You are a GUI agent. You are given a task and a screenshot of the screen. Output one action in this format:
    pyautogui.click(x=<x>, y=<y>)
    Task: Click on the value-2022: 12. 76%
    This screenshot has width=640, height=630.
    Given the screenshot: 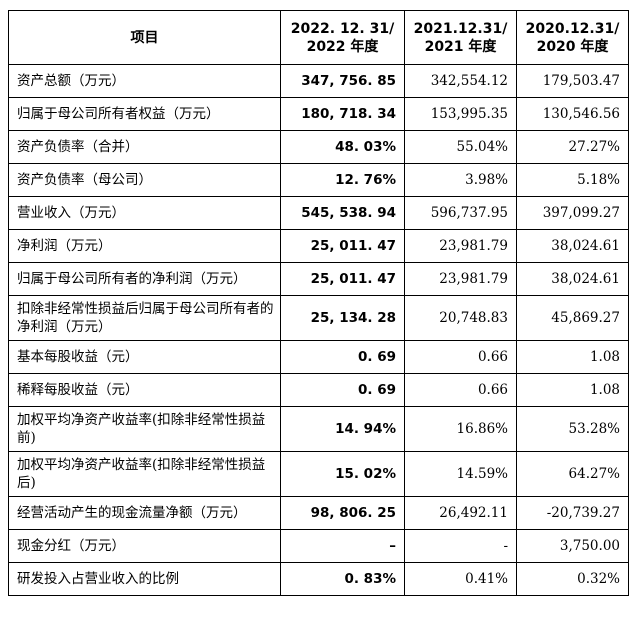 What is the action you would take?
    pyautogui.click(x=342, y=180)
    